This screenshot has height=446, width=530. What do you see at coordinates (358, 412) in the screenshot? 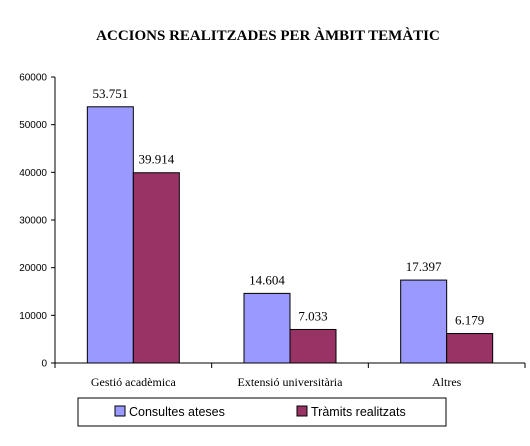
I see `legend-label: Tràmits realitzats` at bounding box center [358, 412].